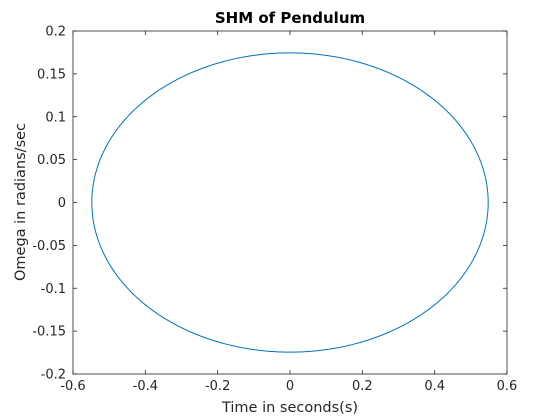 The width and height of the screenshot is (560, 420). Describe the element at coordinates (72, 386) in the screenshot. I see `x-tick-label: -0.6` at that location.